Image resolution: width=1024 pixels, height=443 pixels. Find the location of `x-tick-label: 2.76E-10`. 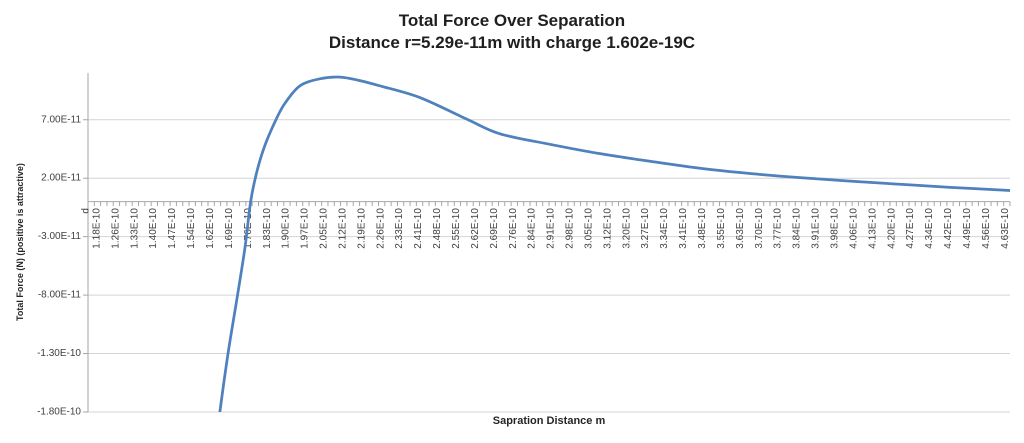

x-tick-label: 2.76E-10 is located at coordinates (513, 228).